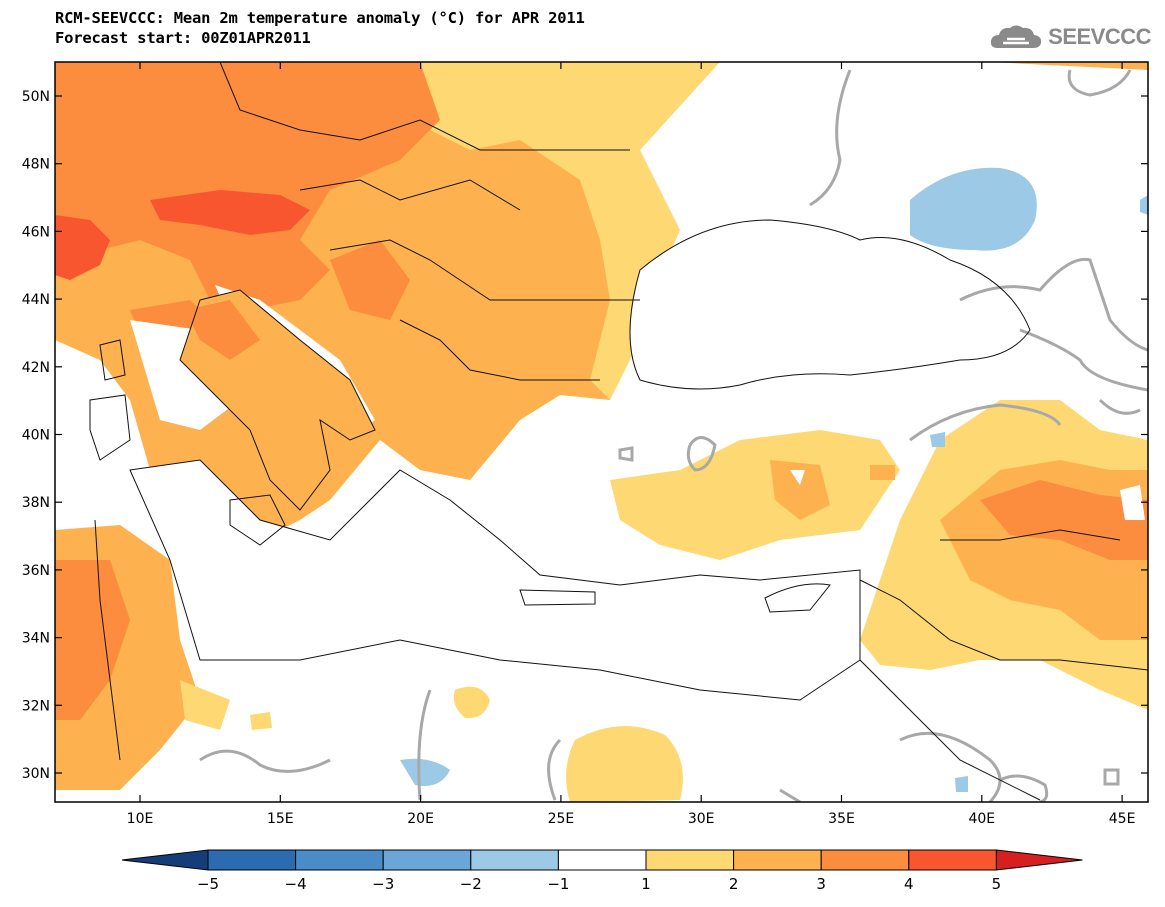 The height and width of the screenshot is (907, 1165). Describe the element at coordinates (36, 706) in the screenshot. I see `lat-tick-label: 32N` at that location.